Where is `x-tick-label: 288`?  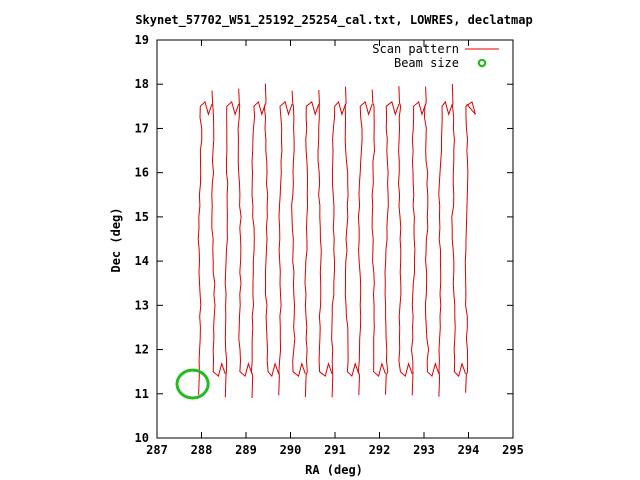 x-tick-label: 288 is located at coordinates (202, 450).